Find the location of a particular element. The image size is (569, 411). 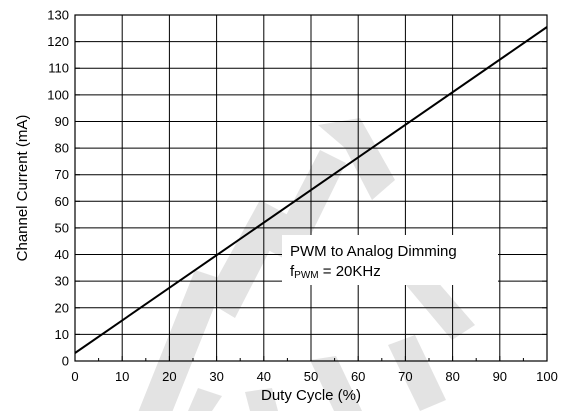

x-tick-label: 30 is located at coordinates (216, 376).